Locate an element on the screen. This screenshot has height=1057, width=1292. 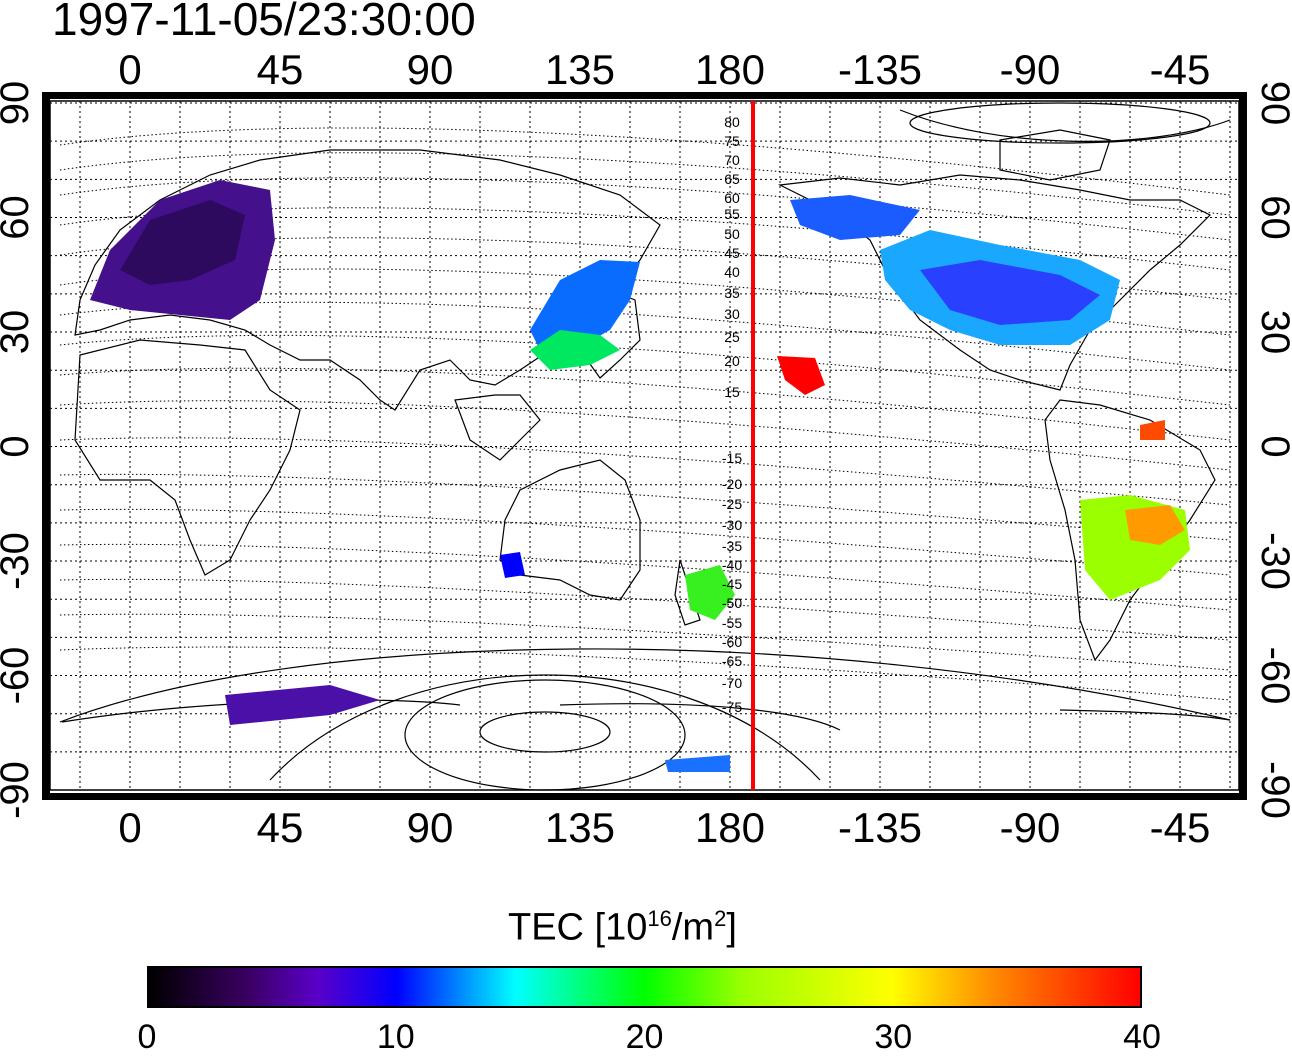
map-timestamp-title: 1997-11-05/23:30:00 is located at coordinates (264, 22).